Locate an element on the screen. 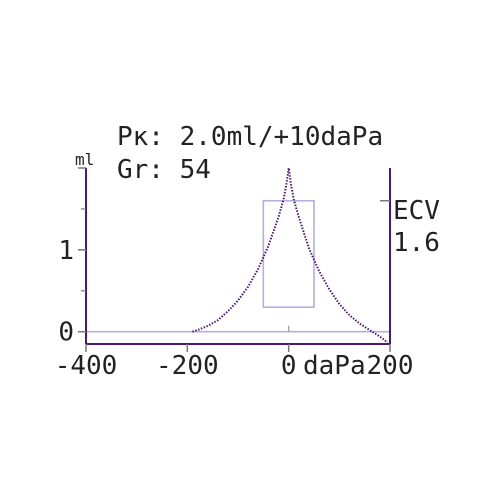 The image size is (500, 504). x-tick-label: 200 is located at coordinates (390, 366).